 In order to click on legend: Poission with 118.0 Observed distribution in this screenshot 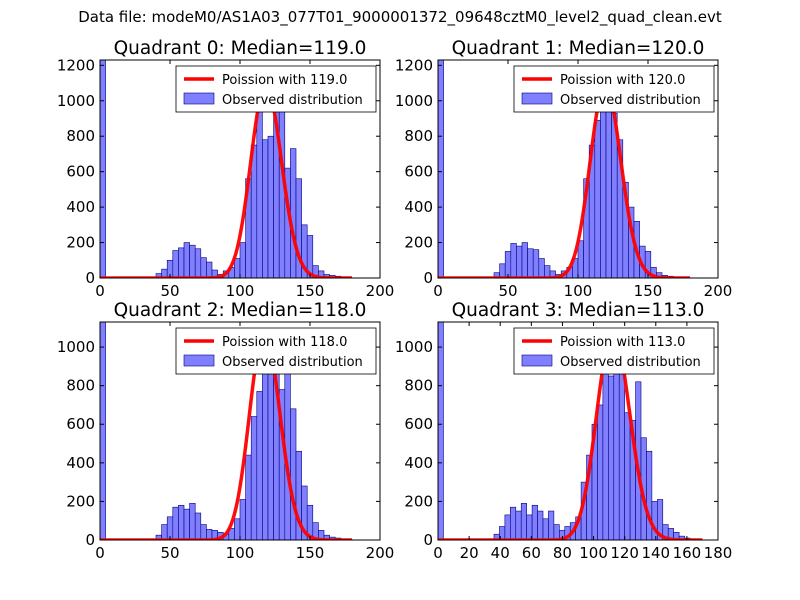, I will do `click(276, 351)`.